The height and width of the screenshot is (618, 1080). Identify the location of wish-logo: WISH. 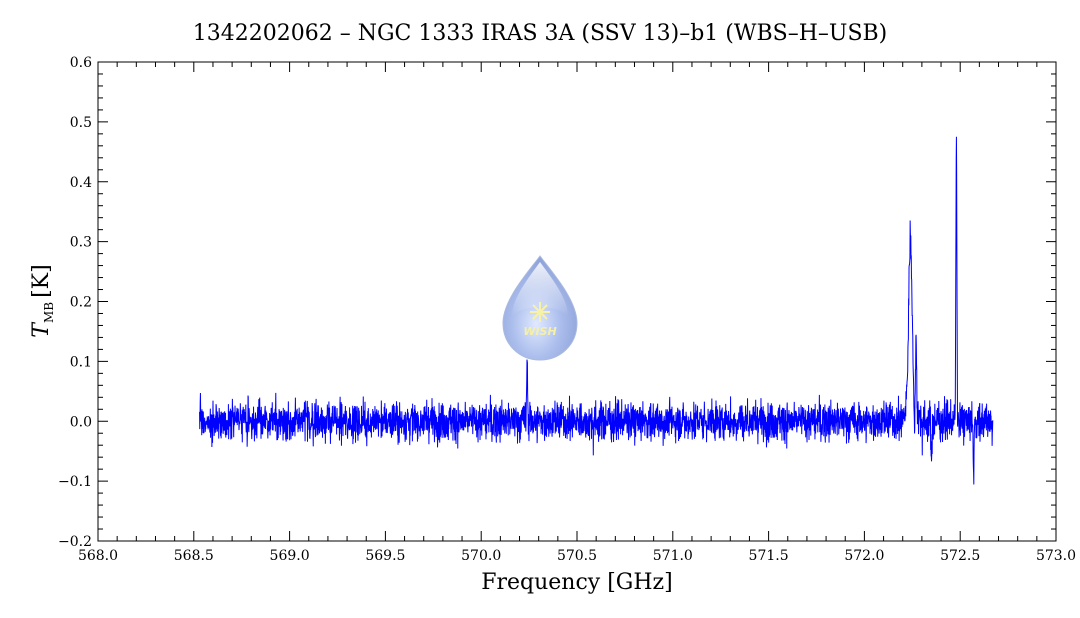
(540, 308).